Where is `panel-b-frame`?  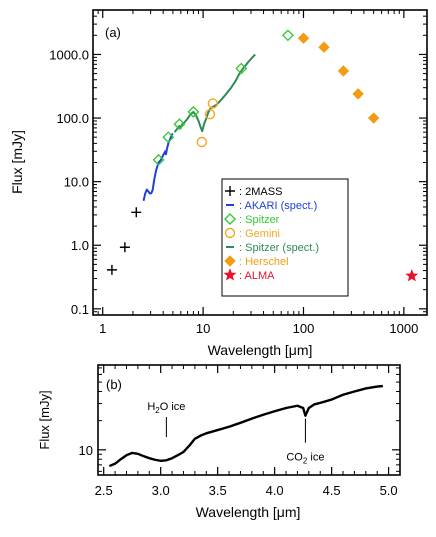 panel-b-frame is located at coordinates (249, 420).